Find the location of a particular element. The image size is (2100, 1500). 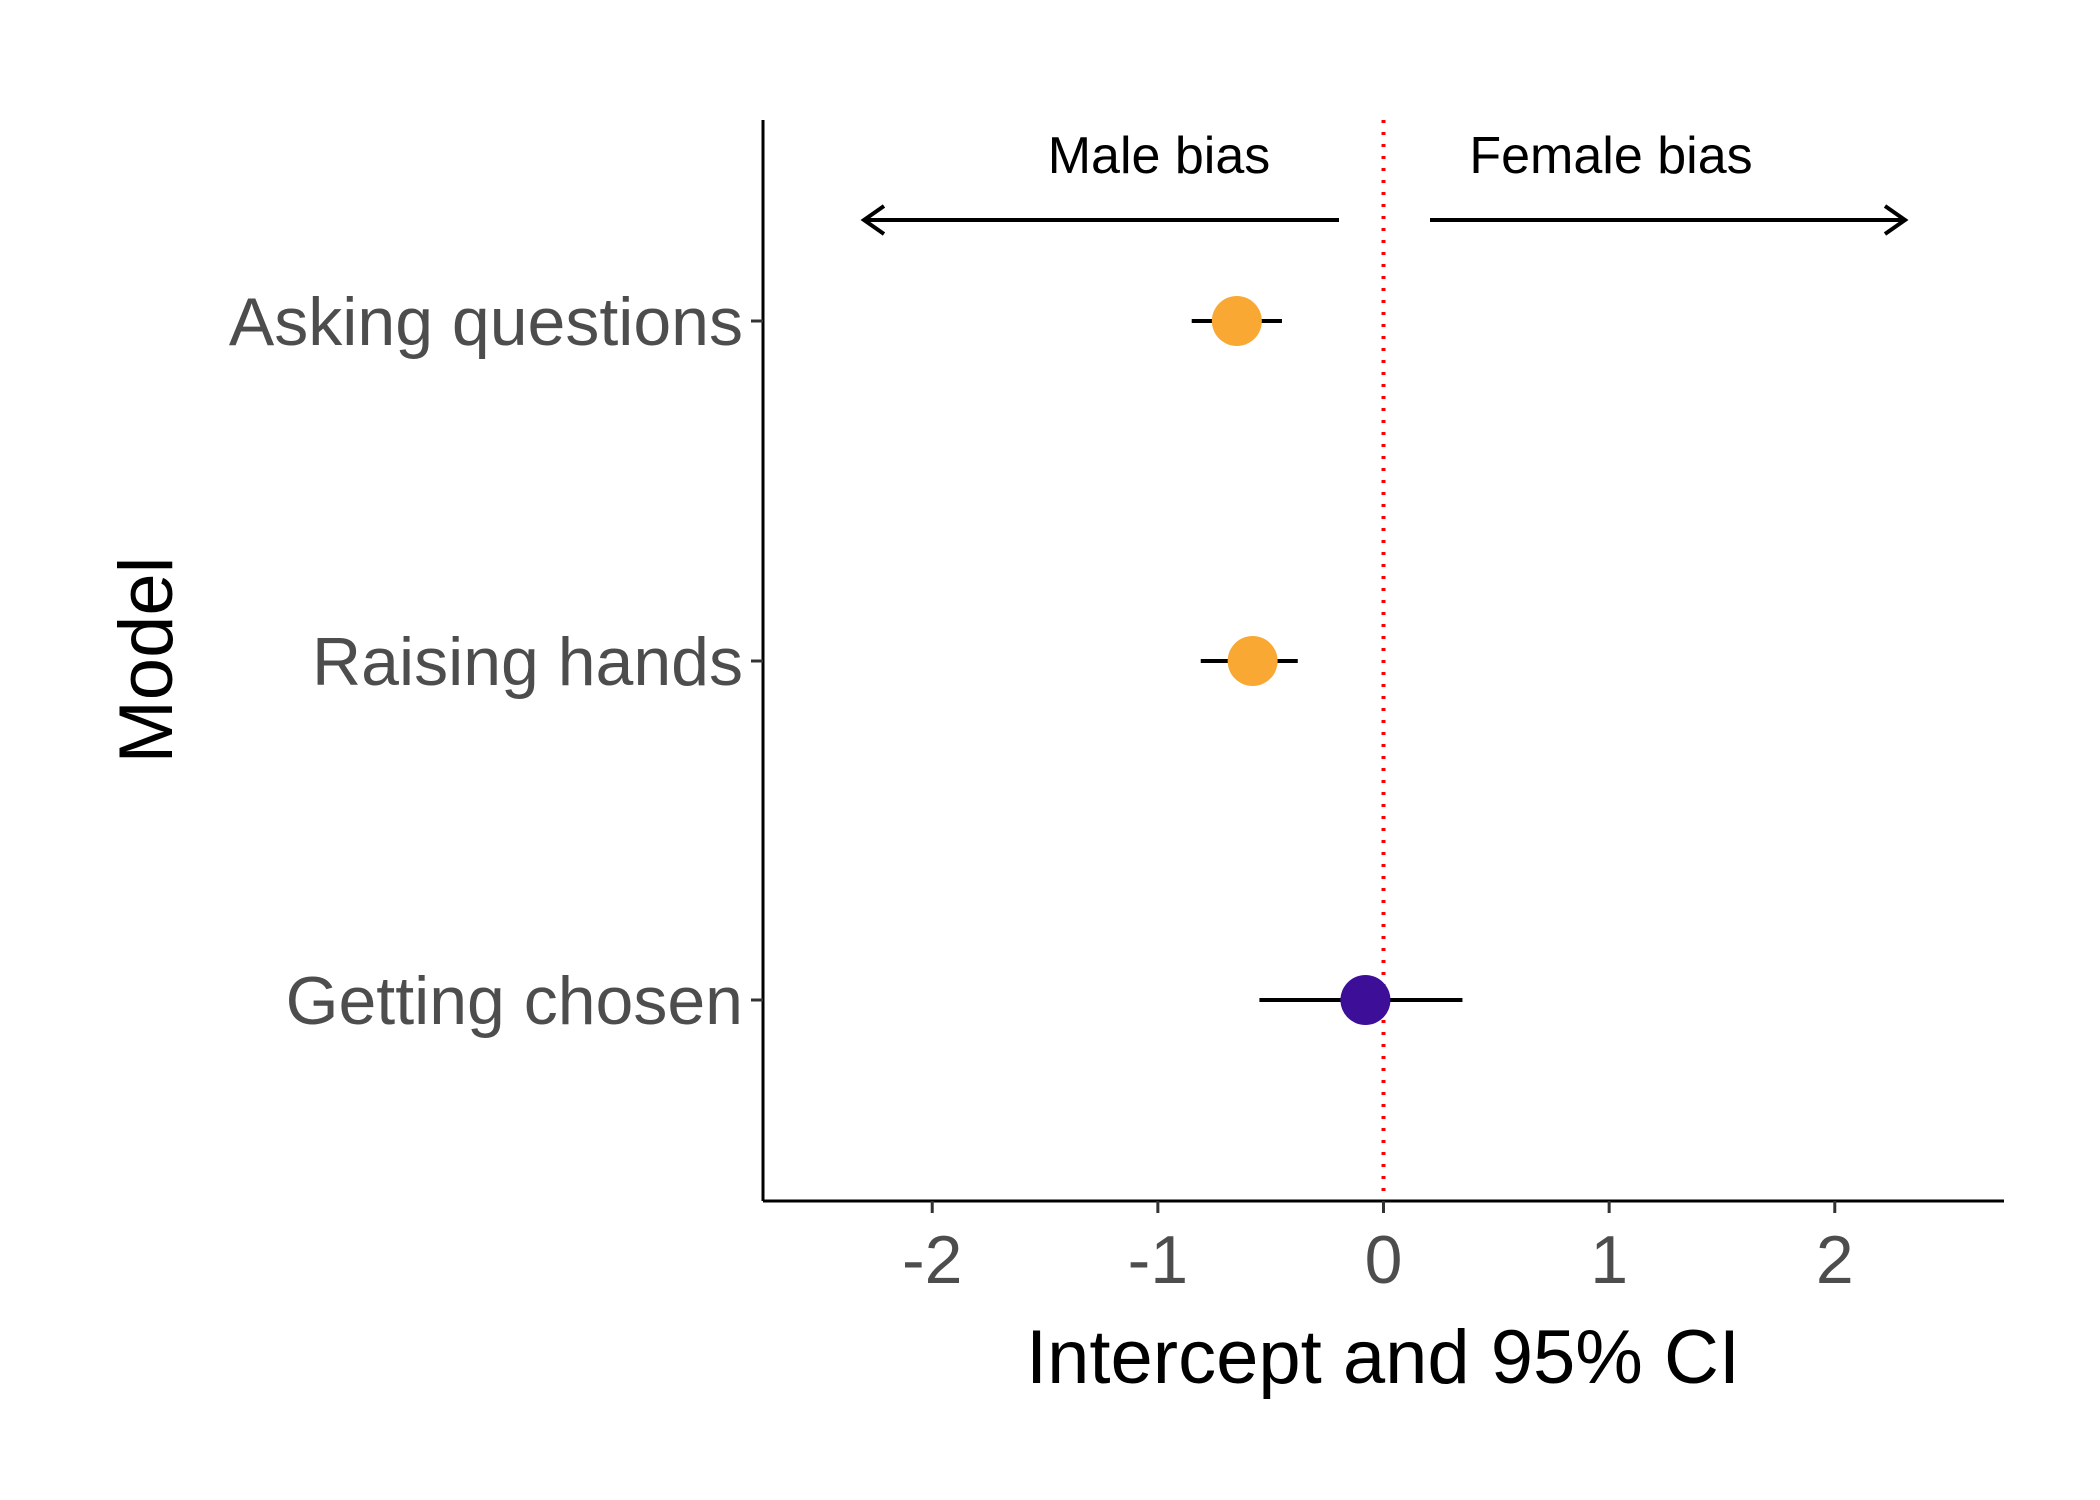

x-tick-label: 0 is located at coordinates (1384, 1260).